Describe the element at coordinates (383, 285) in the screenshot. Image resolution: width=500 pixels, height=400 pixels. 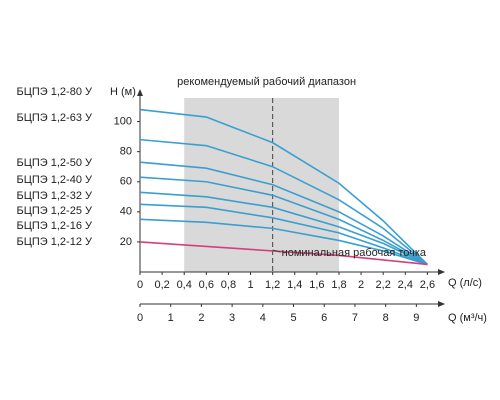
I see `x-tick-label: 2,2` at that location.